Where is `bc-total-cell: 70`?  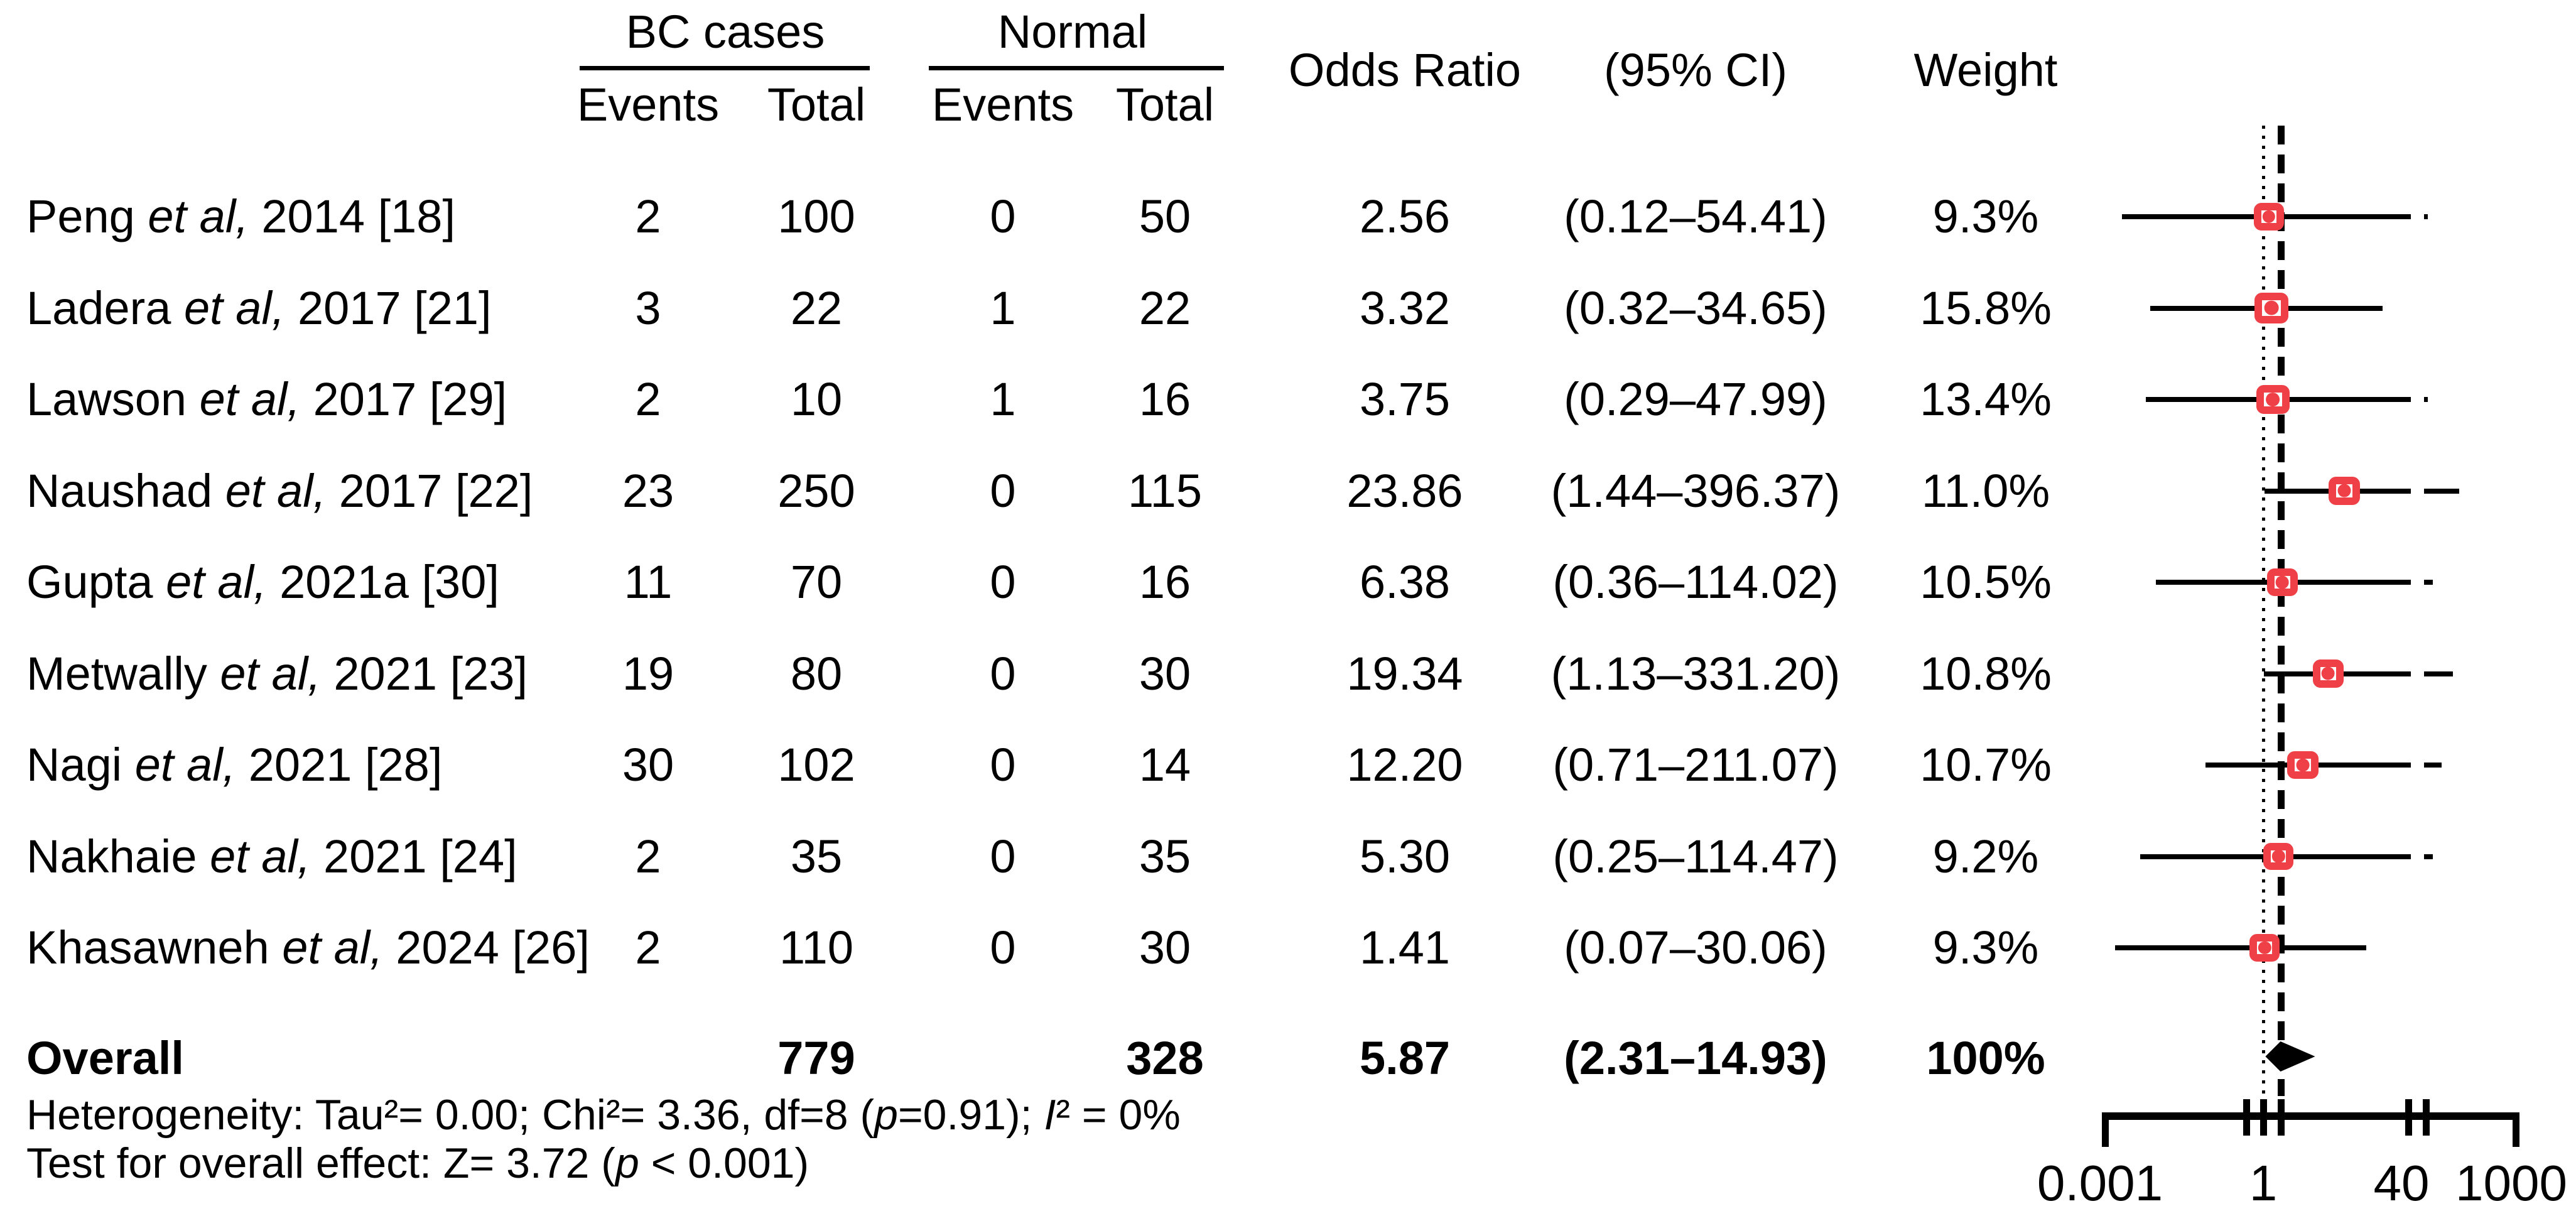
bc-total-cell: 70 is located at coordinates (816, 582).